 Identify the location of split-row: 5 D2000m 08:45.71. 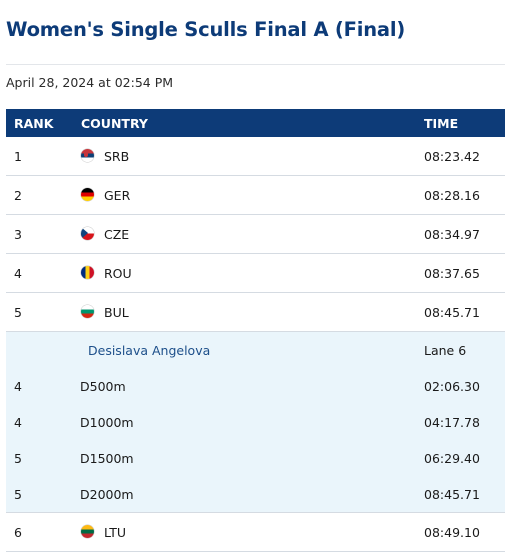
(255, 494).